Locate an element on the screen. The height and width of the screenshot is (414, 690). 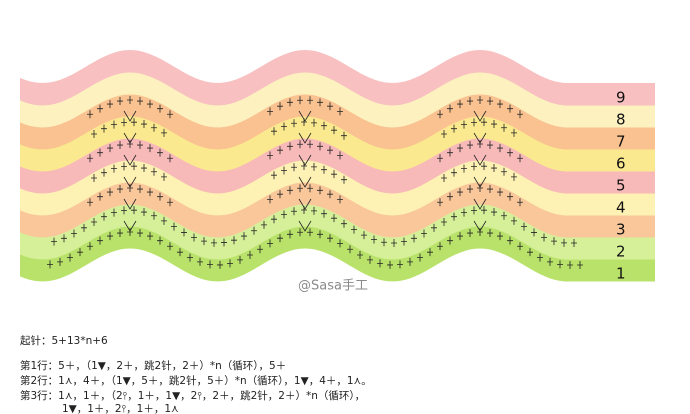
row-label: 7 is located at coordinates (621, 142).